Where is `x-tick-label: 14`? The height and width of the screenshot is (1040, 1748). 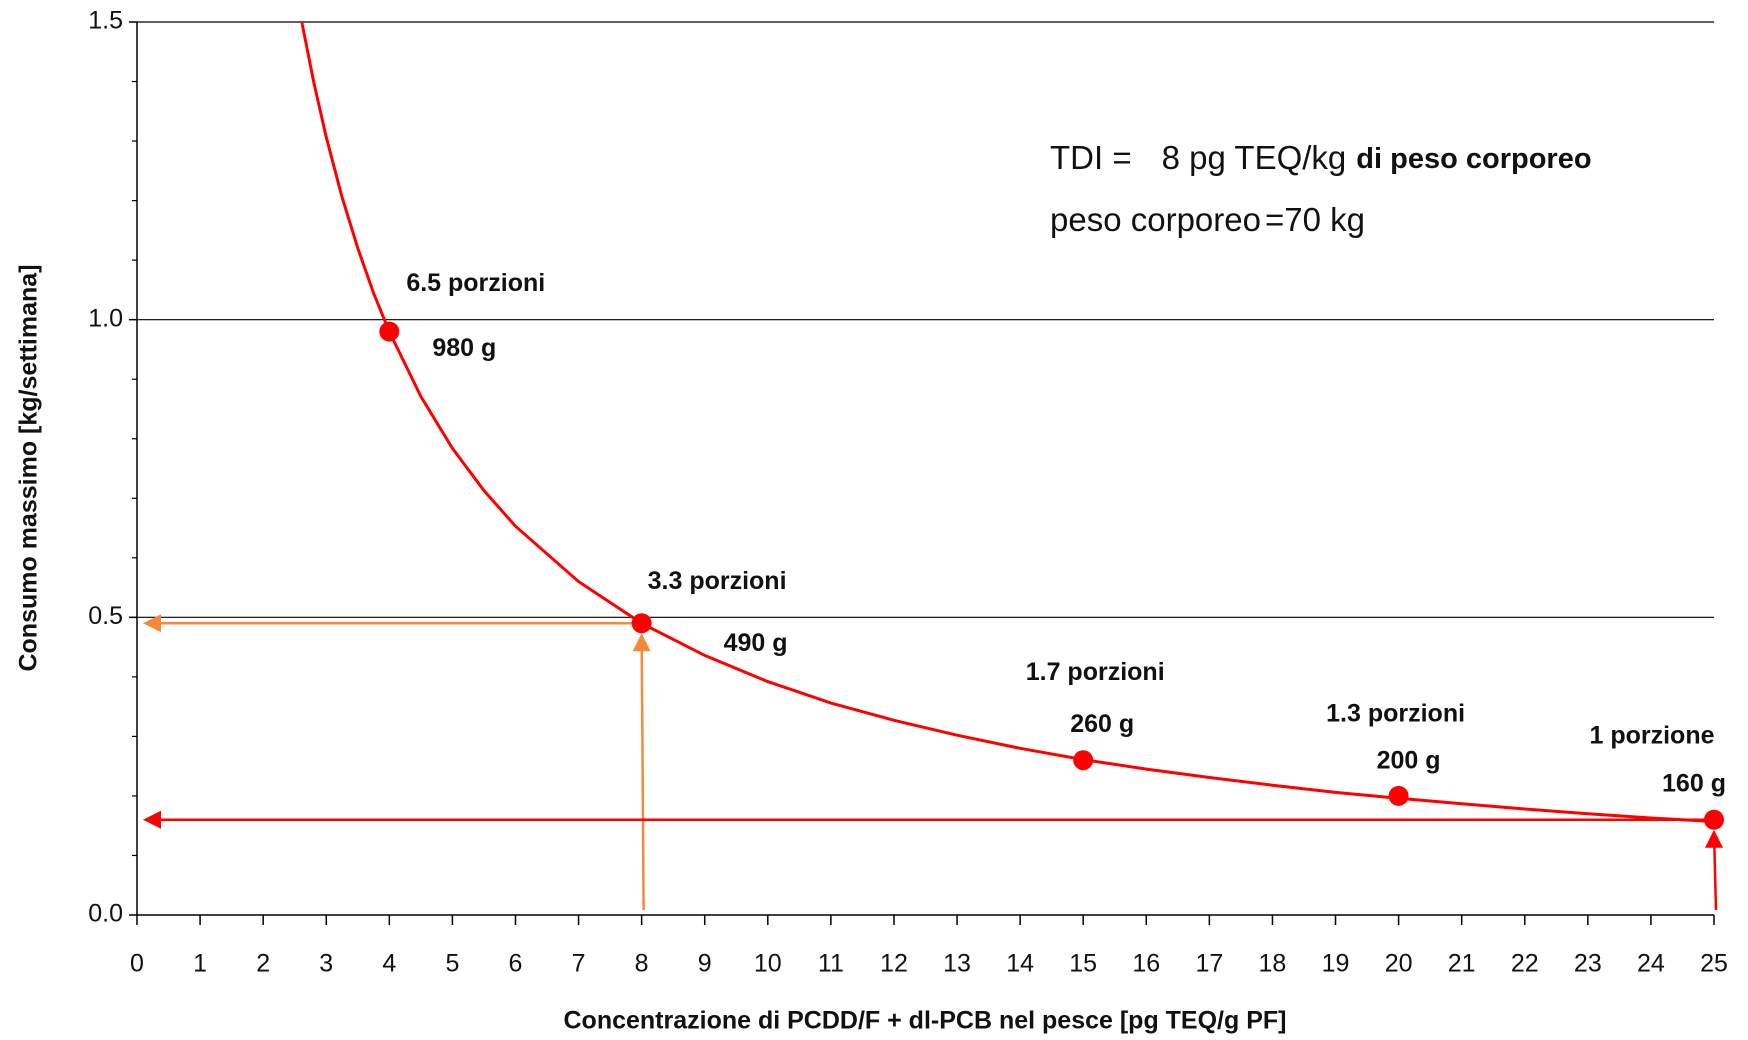 x-tick-label: 14 is located at coordinates (1020, 964).